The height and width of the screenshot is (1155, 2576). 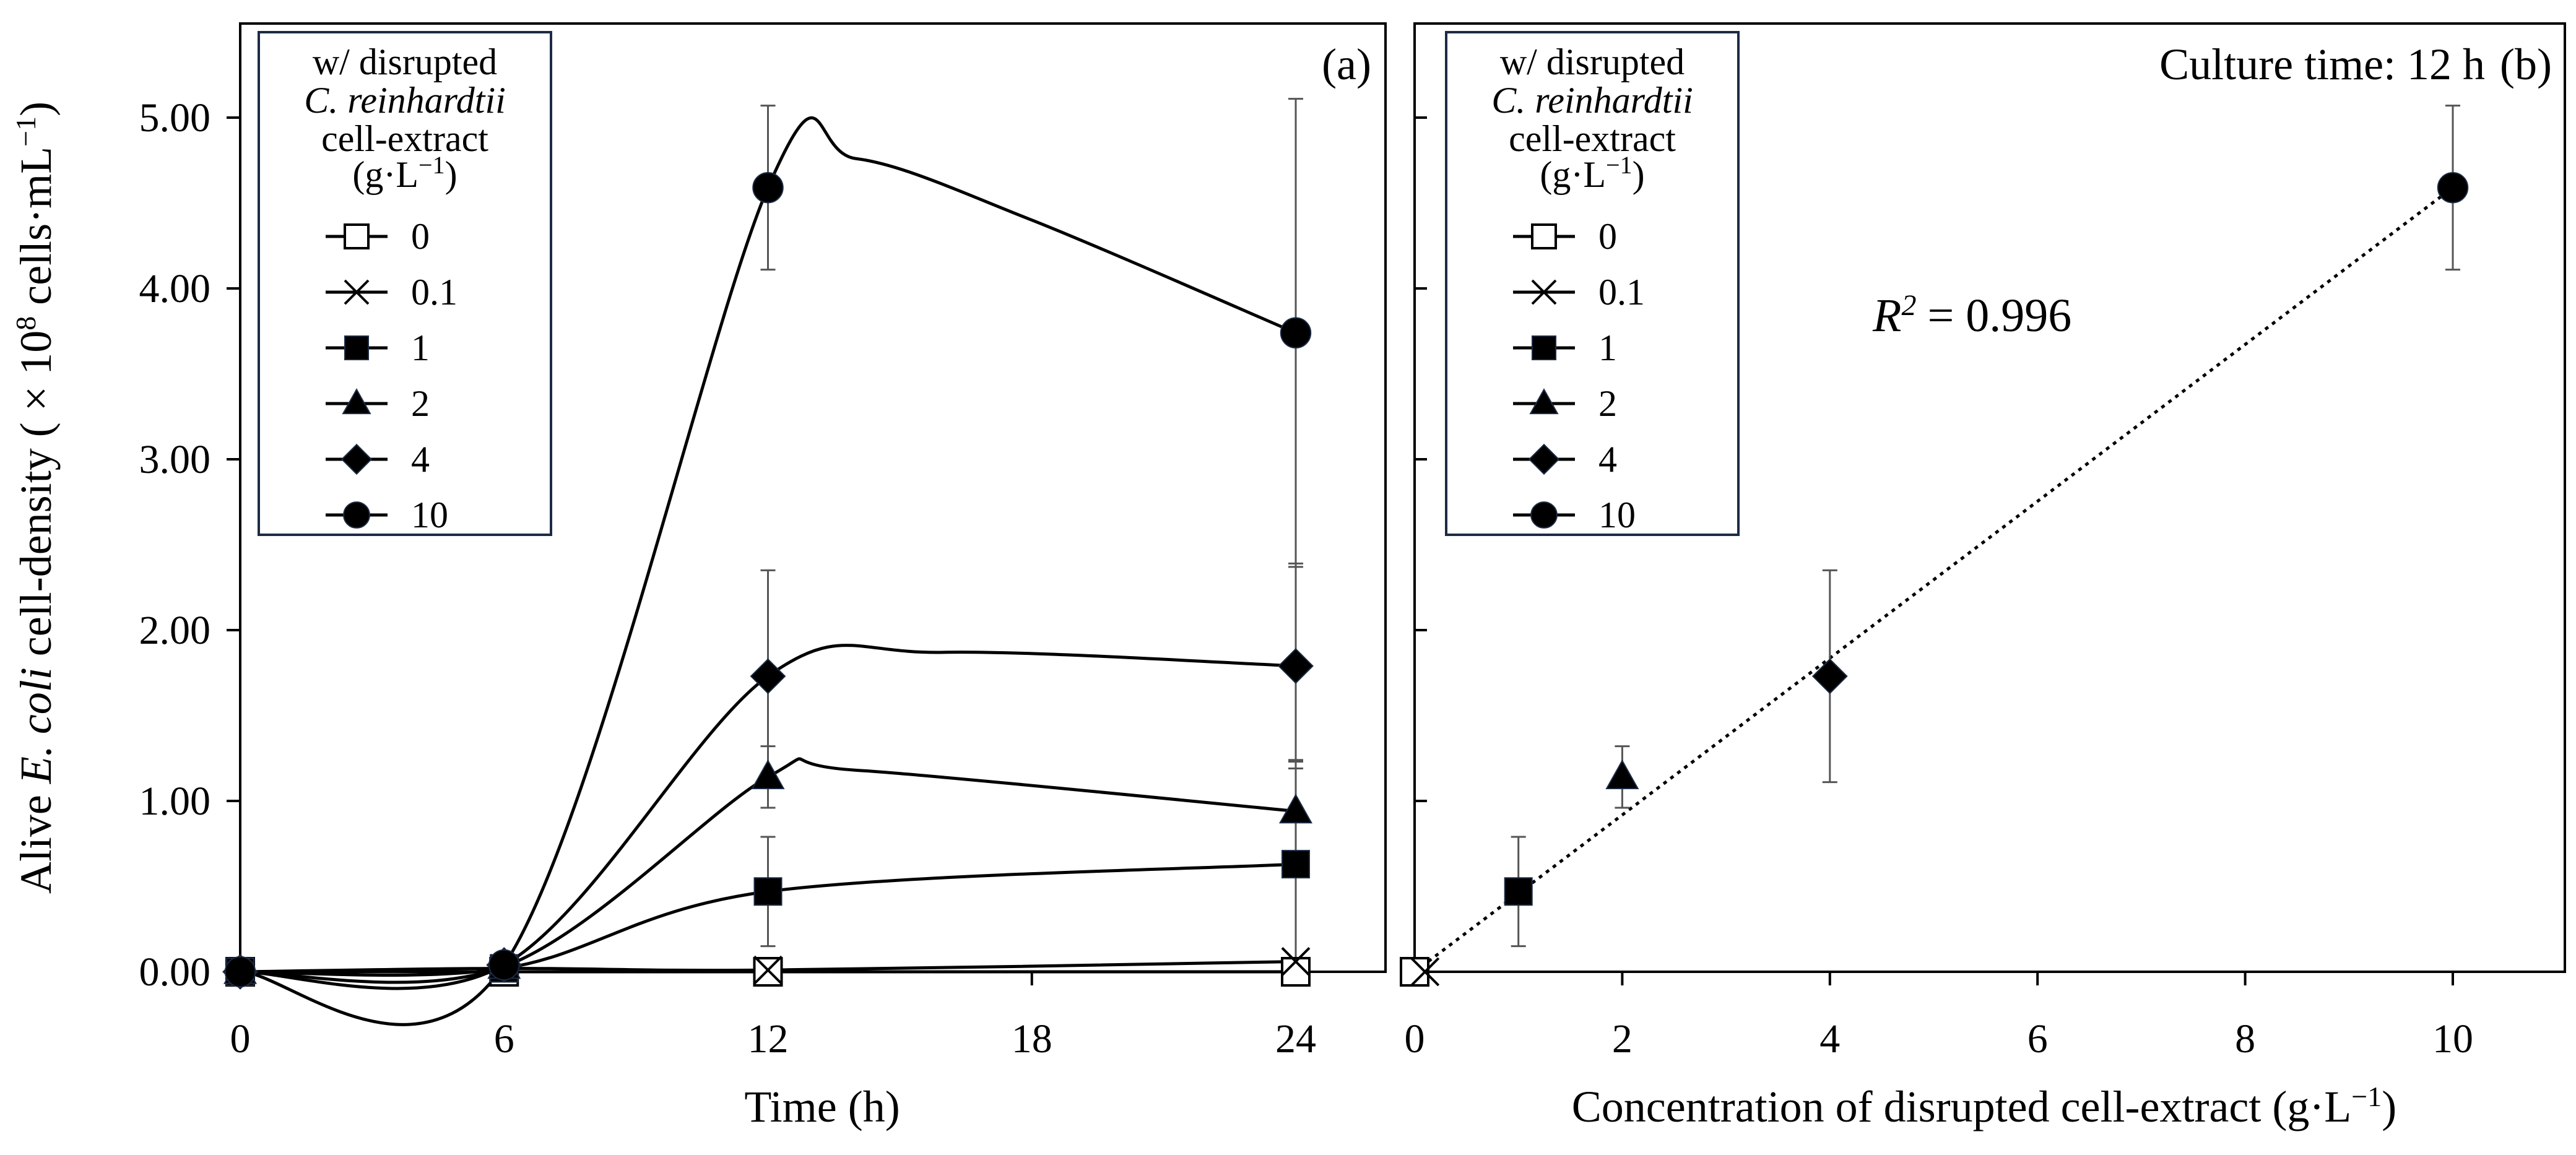 What do you see at coordinates (240, 1039) in the screenshot?
I see `x-tick-label: 0` at bounding box center [240, 1039].